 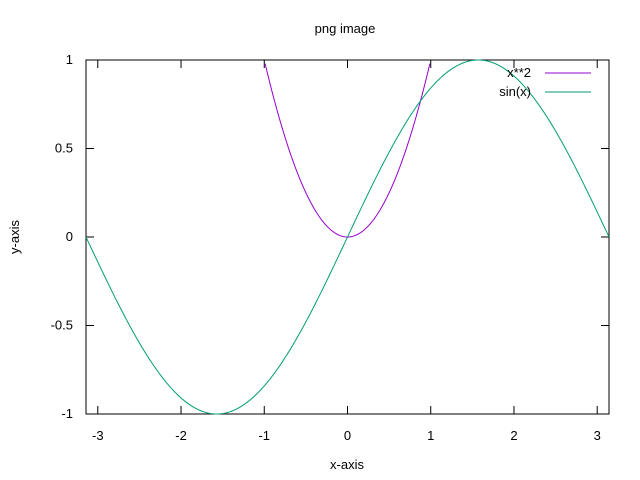 What do you see at coordinates (597, 435) in the screenshot?
I see `x-tick-label: 3` at bounding box center [597, 435].